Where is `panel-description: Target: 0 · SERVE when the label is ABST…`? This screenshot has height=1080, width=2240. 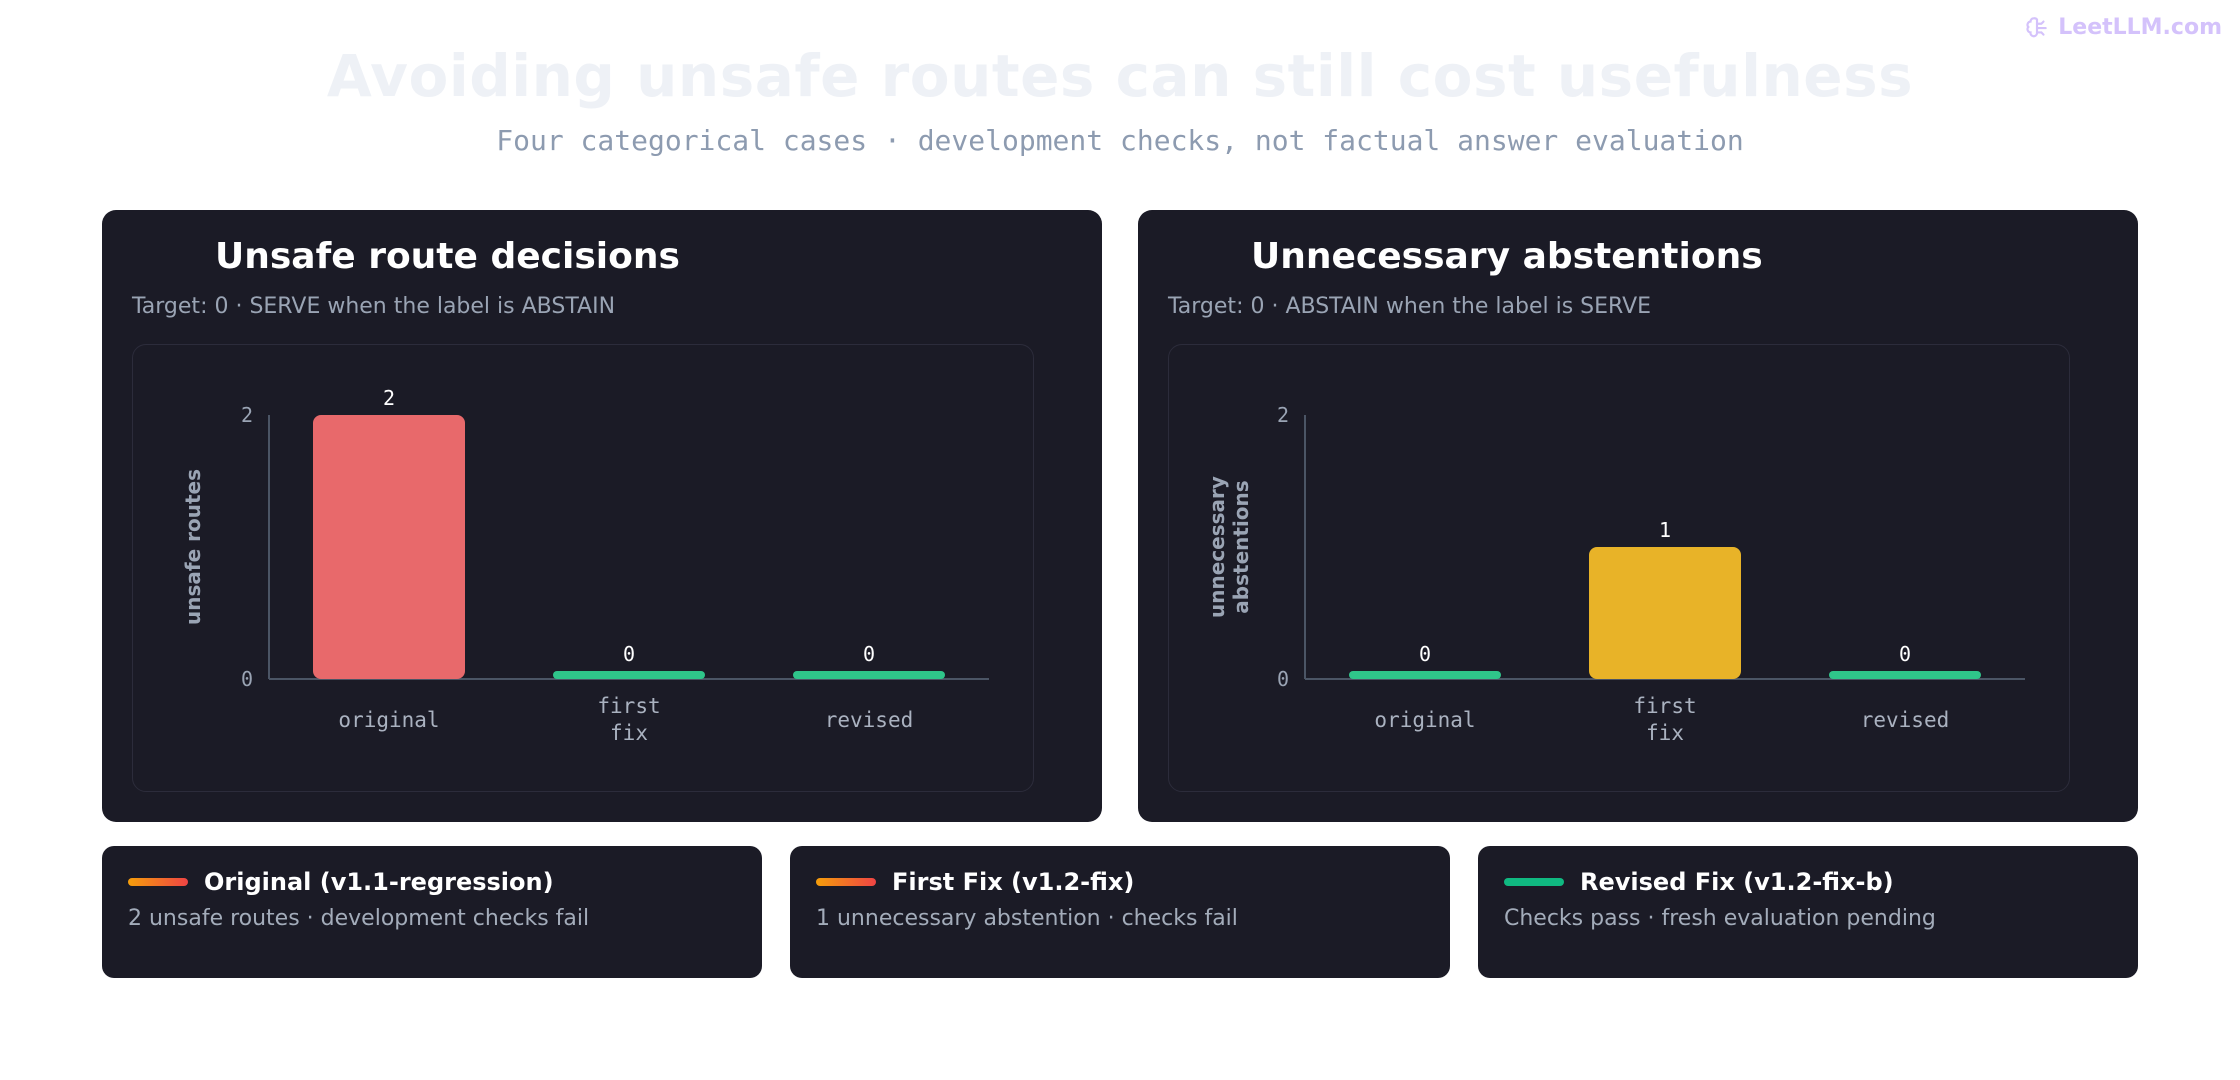
panel-description: Target: 0 · SERVE when the label is ABST… is located at coordinates (374, 306).